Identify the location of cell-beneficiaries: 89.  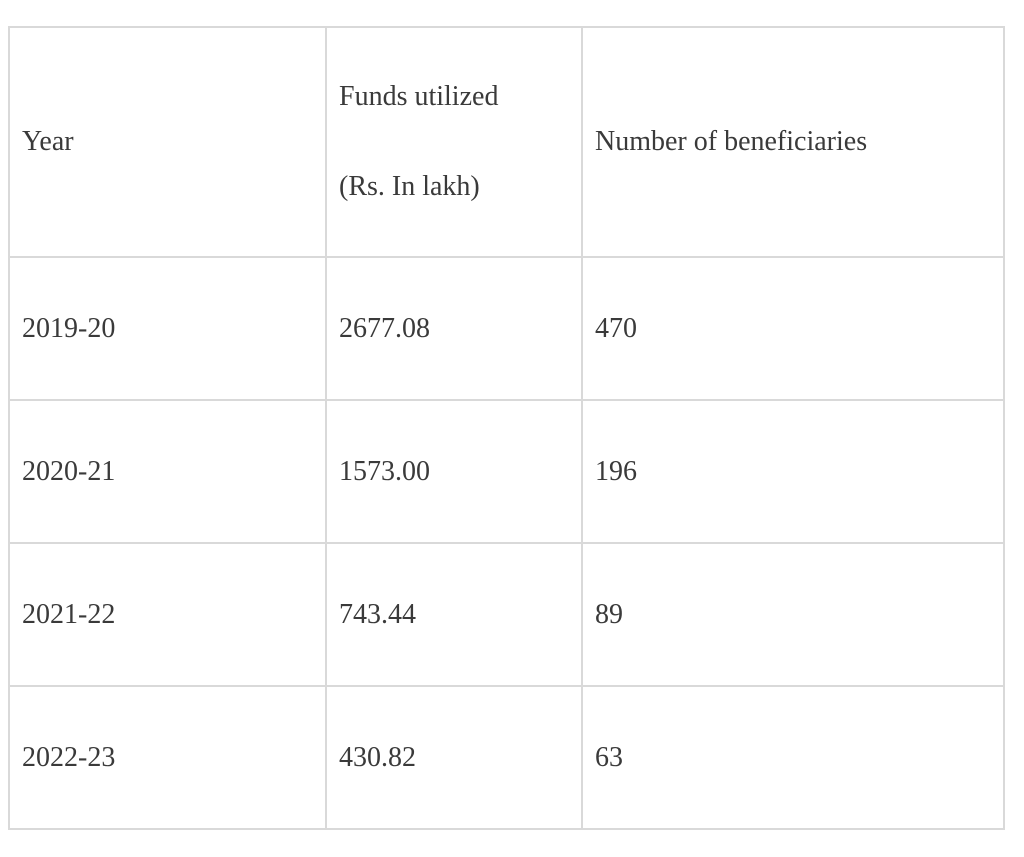
(793, 614).